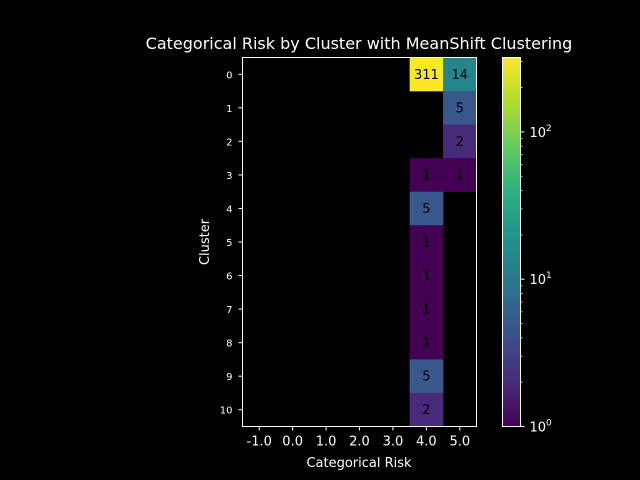  I want to click on heatmap-cells: 311 14 5 2 1 1 5 1 1 1 1 5 2, so click(443, 242).